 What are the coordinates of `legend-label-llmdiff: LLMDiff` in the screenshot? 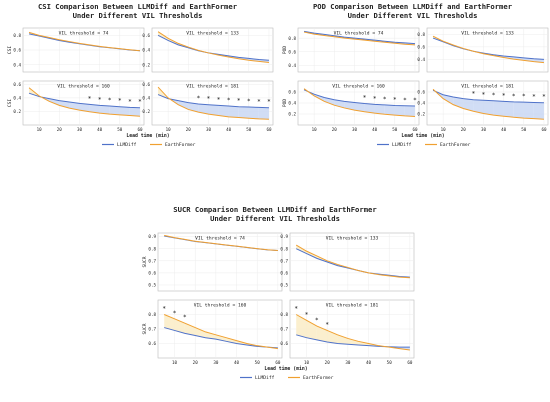 It's located at (127, 145).